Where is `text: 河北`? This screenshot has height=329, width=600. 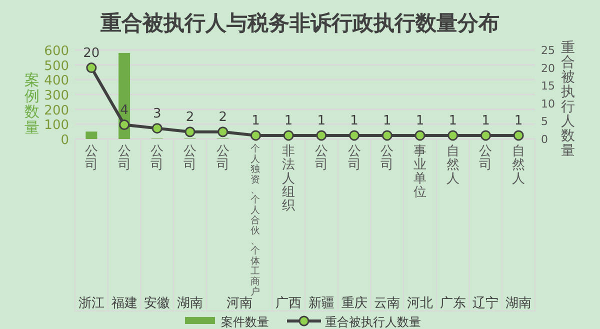
text: 河北 is located at coordinates (420, 303).